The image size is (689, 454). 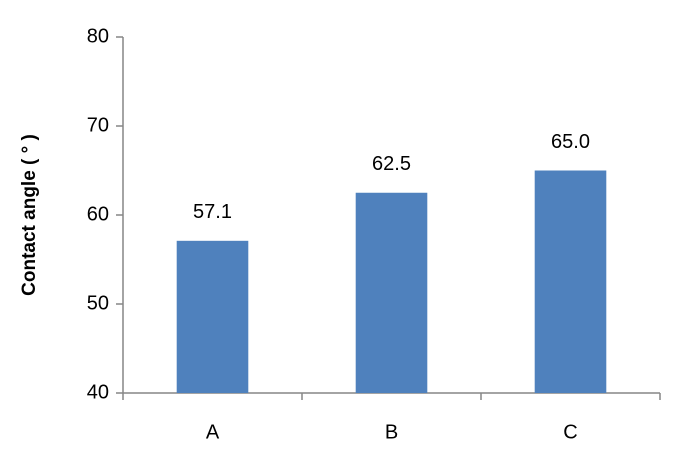 What do you see at coordinates (391, 432) in the screenshot?
I see `x-tick-label: B` at bounding box center [391, 432].